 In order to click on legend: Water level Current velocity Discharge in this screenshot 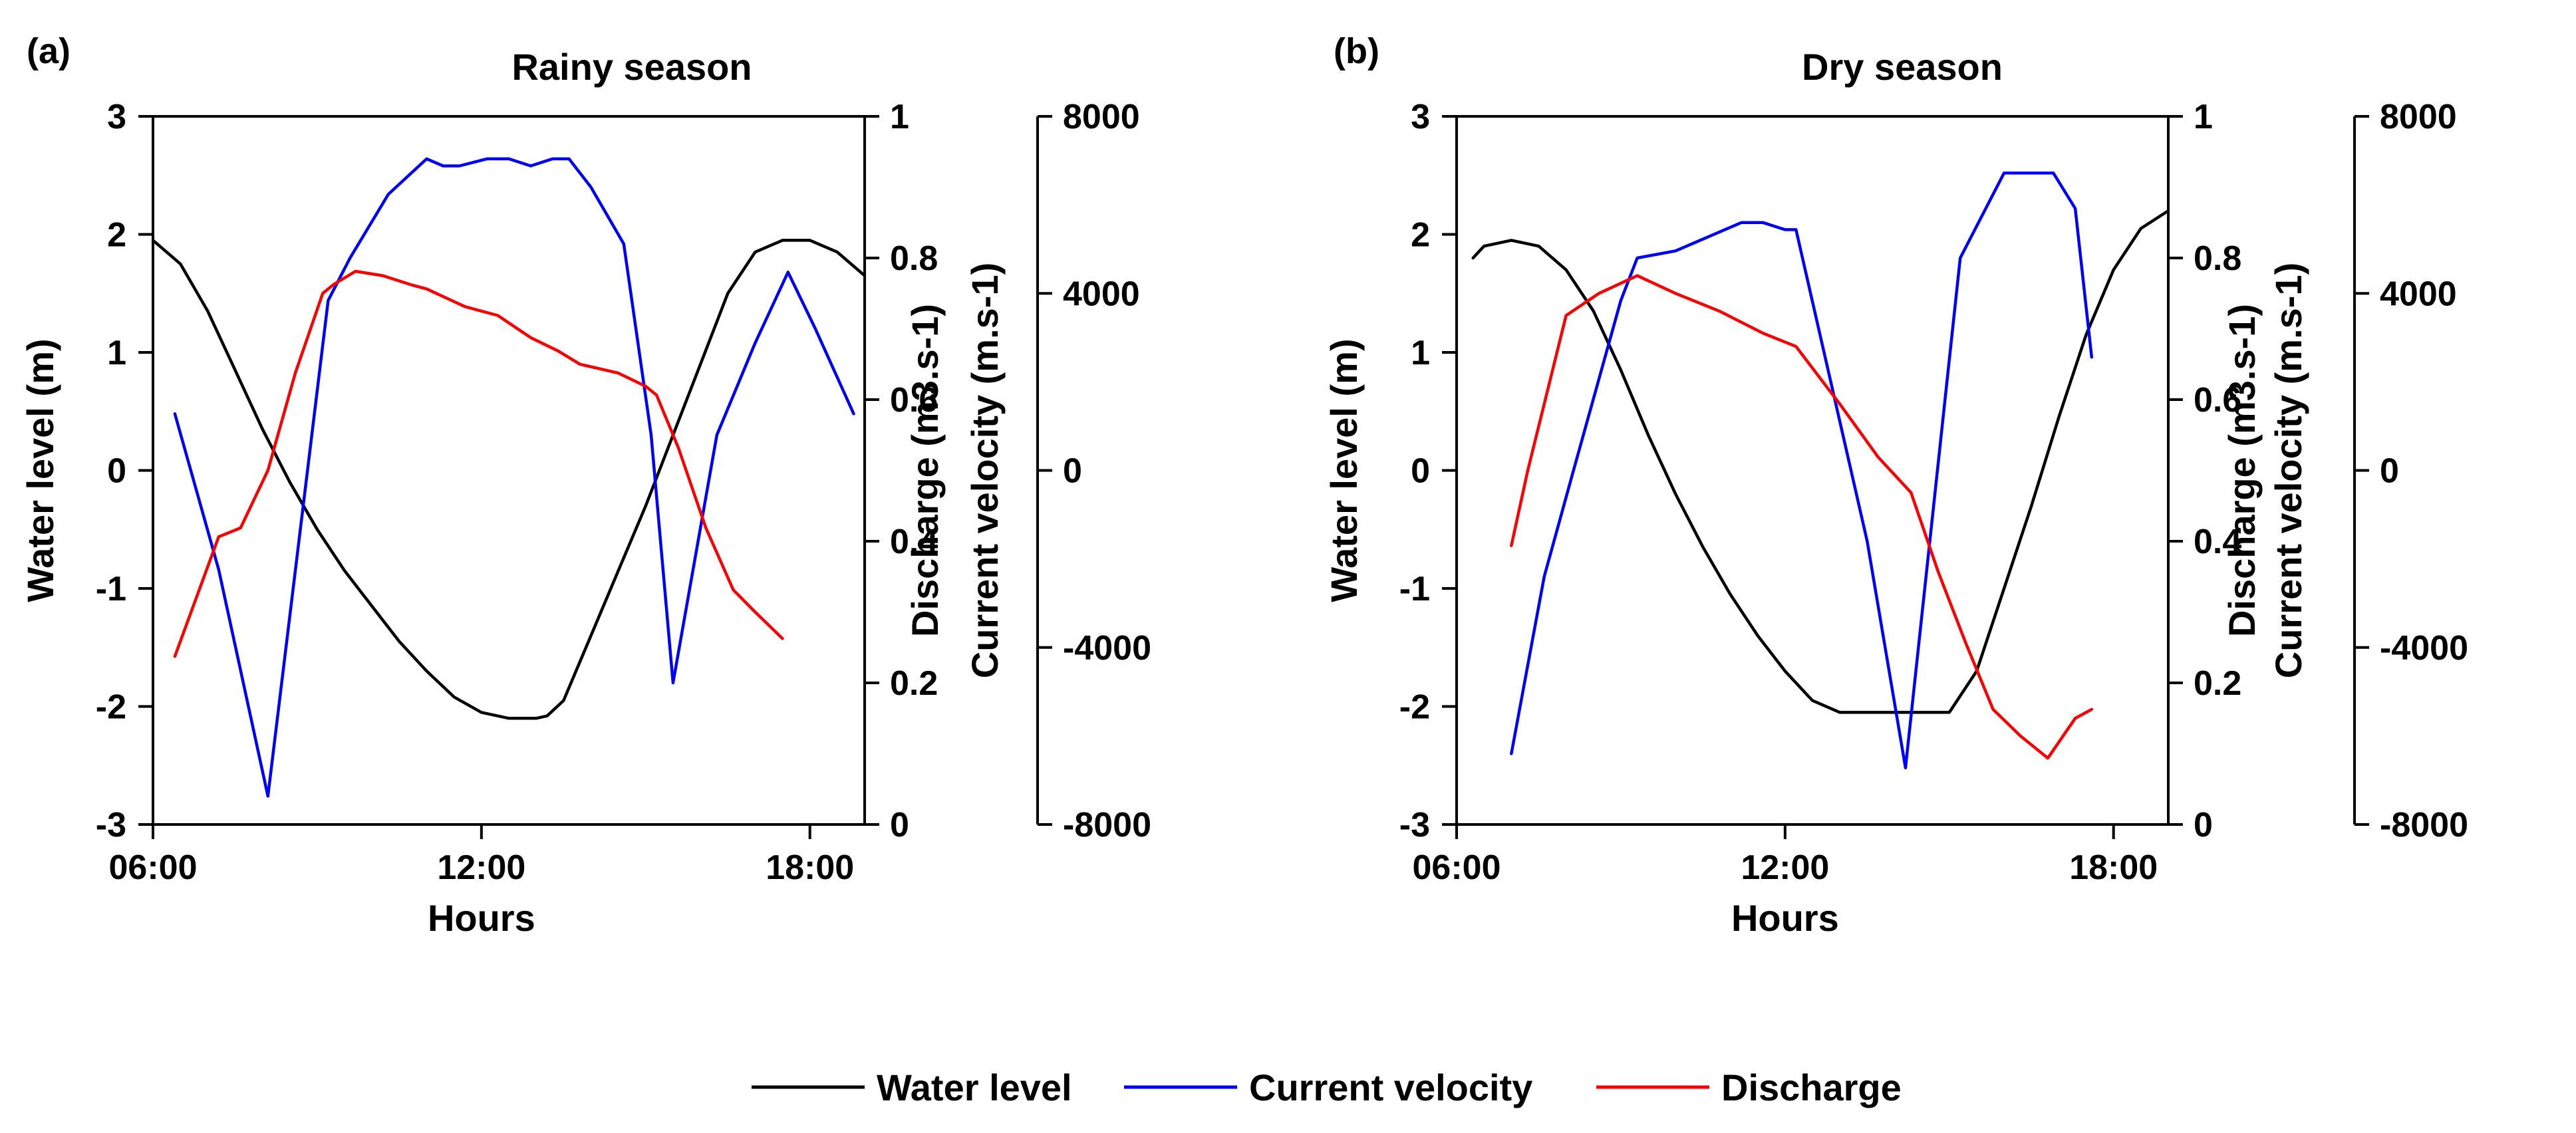, I will do `click(1327, 1087)`.